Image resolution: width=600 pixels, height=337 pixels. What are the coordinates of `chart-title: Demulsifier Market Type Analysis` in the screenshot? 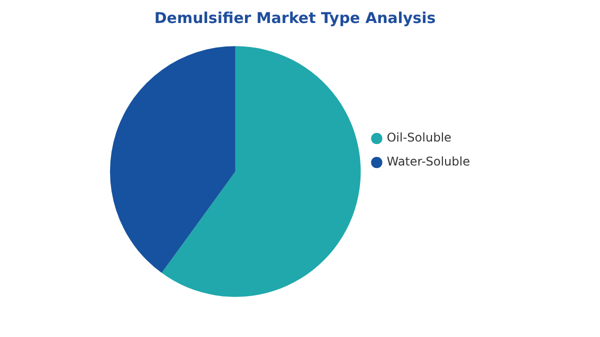 It's located at (295, 17).